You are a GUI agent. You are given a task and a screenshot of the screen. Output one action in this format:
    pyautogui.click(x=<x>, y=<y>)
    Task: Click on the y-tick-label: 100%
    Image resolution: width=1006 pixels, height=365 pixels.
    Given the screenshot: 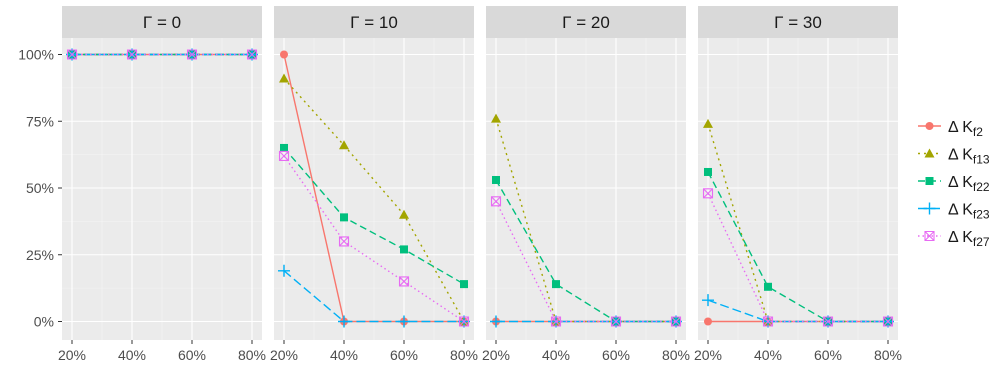 What is the action you would take?
    pyautogui.click(x=36, y=55)
    